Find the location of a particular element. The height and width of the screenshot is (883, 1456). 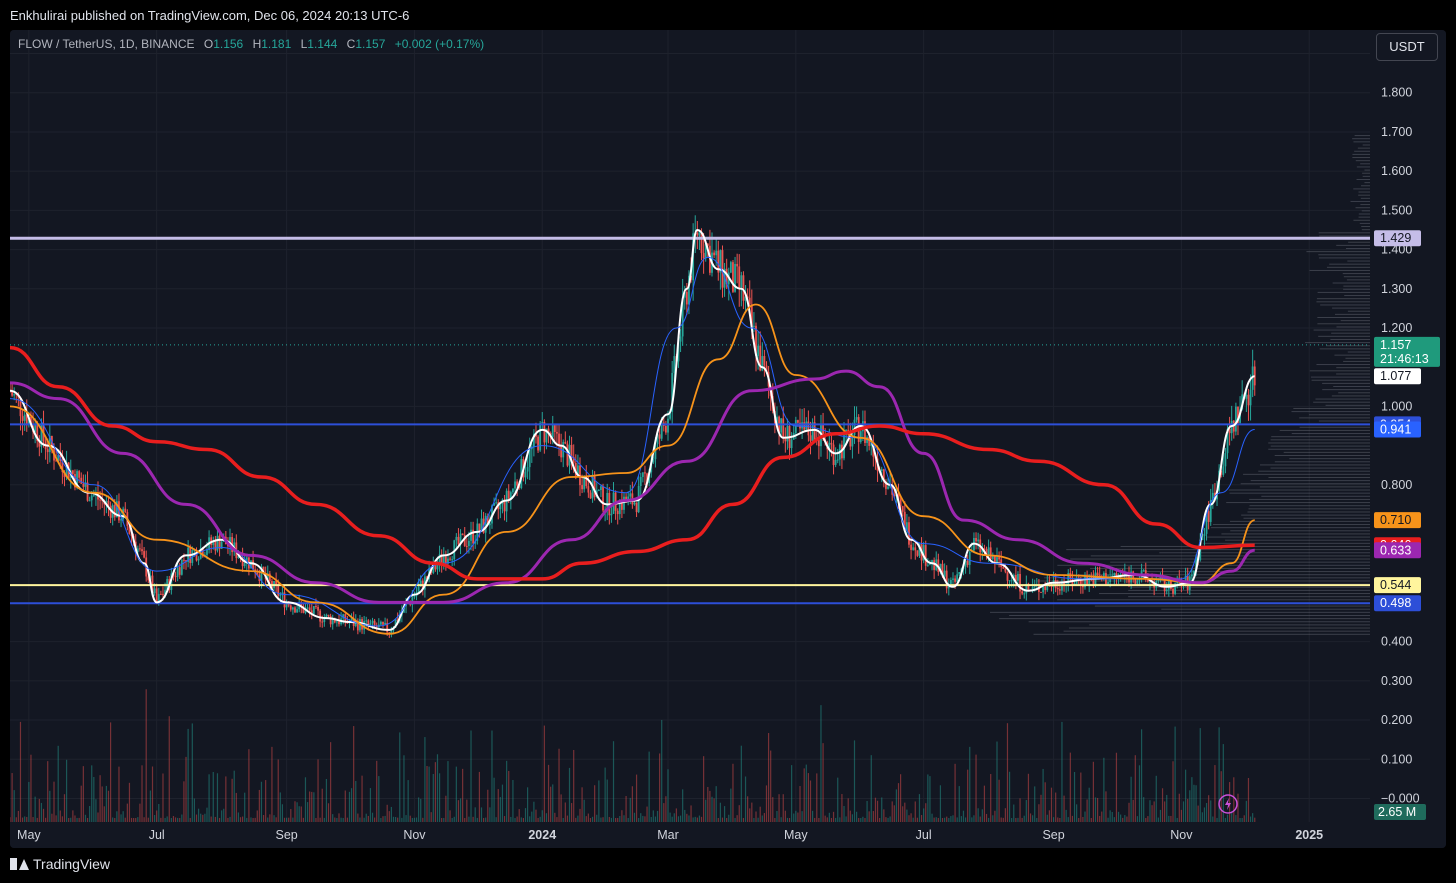

open-label: O is located at coordinates (208, 44).